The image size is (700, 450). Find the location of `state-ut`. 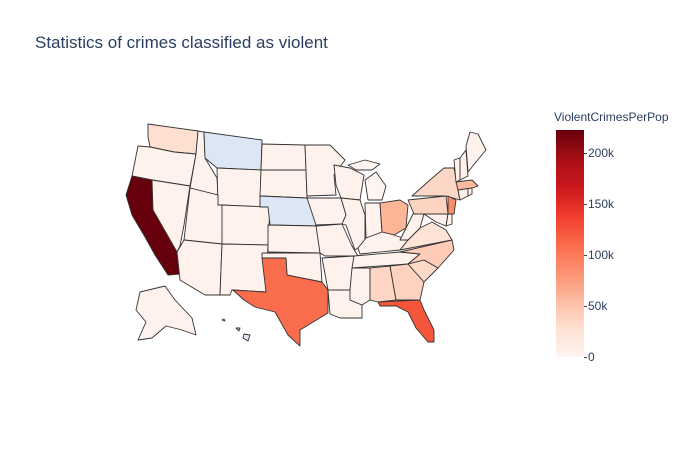

state-ut is located at coordinates (204, 216).